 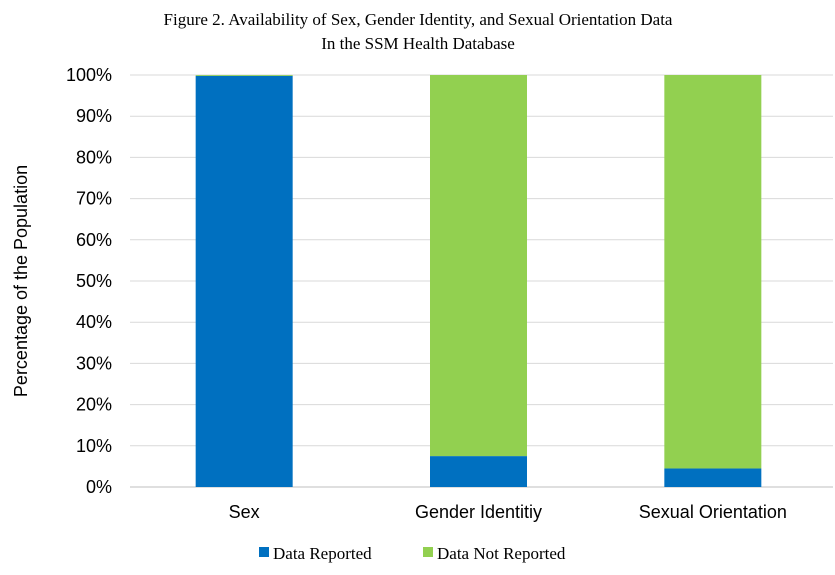 I want to click on y-tick-label: 10%, so click(x=94, y=446).